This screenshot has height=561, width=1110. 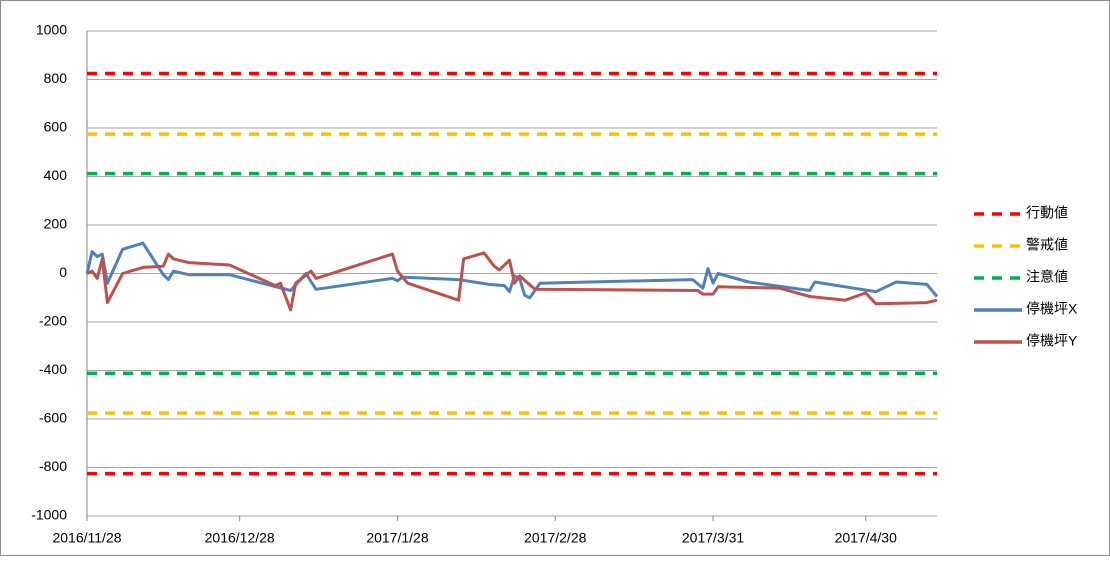 What do you see at coordinates (56, 224) in the screenshot?
I see `y-tick-label: 200` at bounding box center [56, 224].